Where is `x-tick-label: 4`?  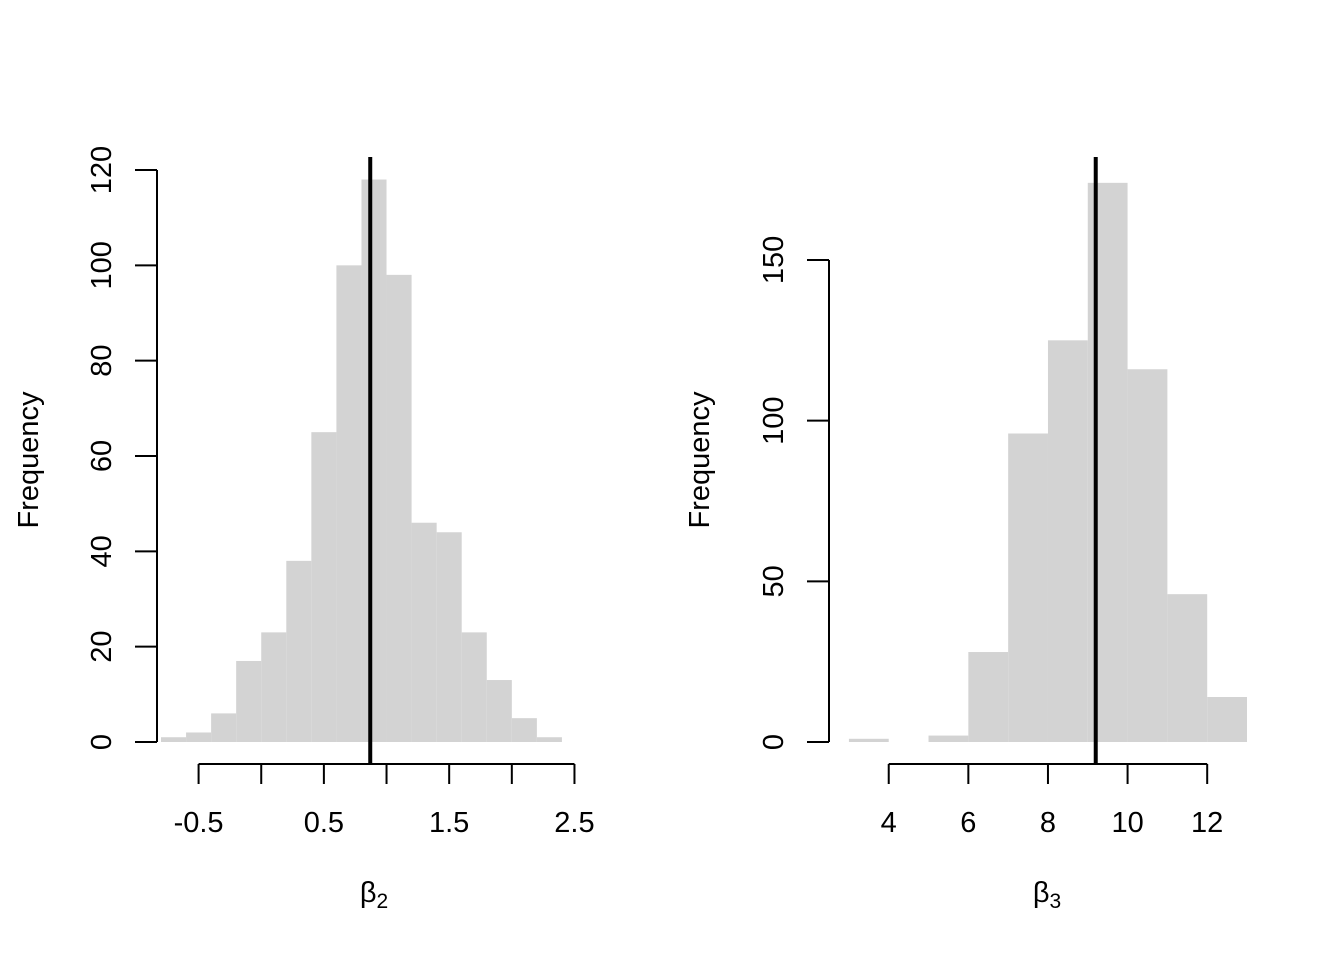 x-tick-label: 4 is located at coordinates (889, 823).